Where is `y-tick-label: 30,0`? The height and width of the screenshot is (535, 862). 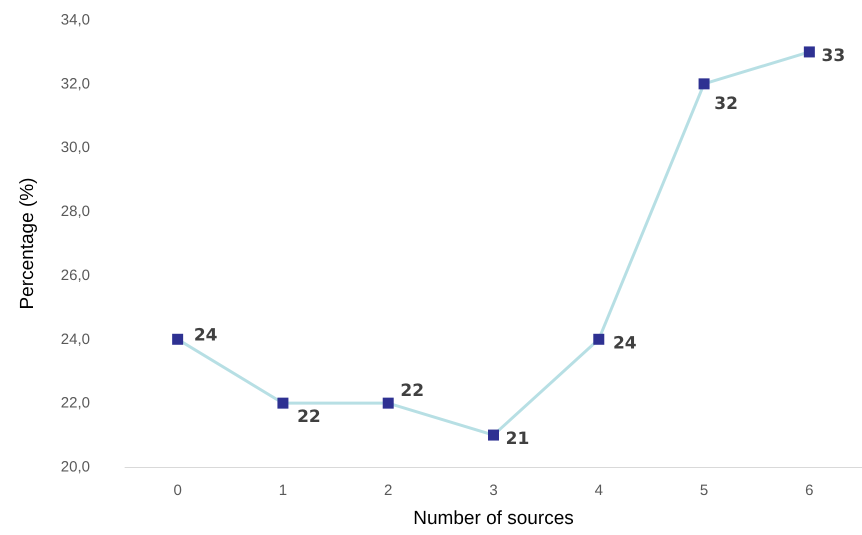 y-tick-label: 30,0 is located at coordinates (75, 147).